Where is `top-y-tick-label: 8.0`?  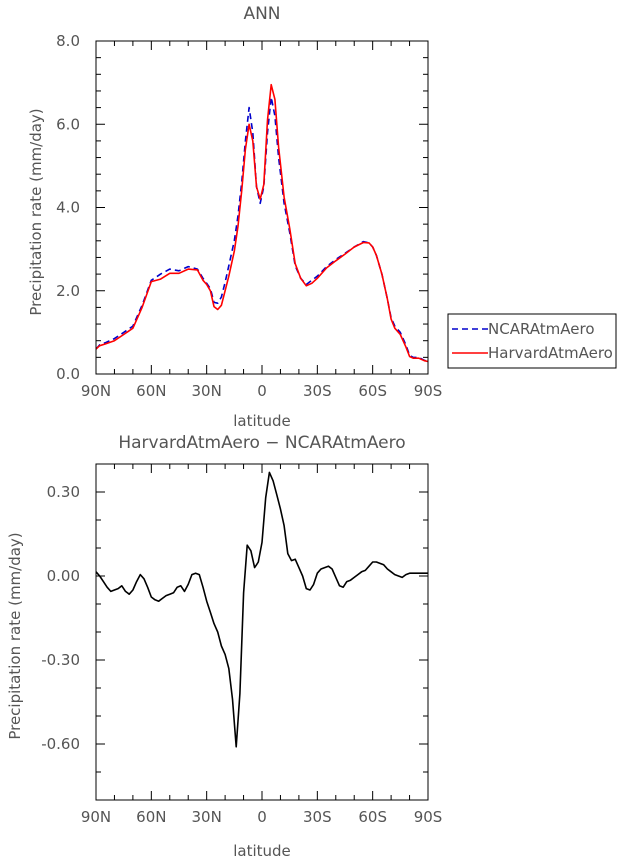
top-y-tick-label: 8.0 is located at coordinates (68, 41).